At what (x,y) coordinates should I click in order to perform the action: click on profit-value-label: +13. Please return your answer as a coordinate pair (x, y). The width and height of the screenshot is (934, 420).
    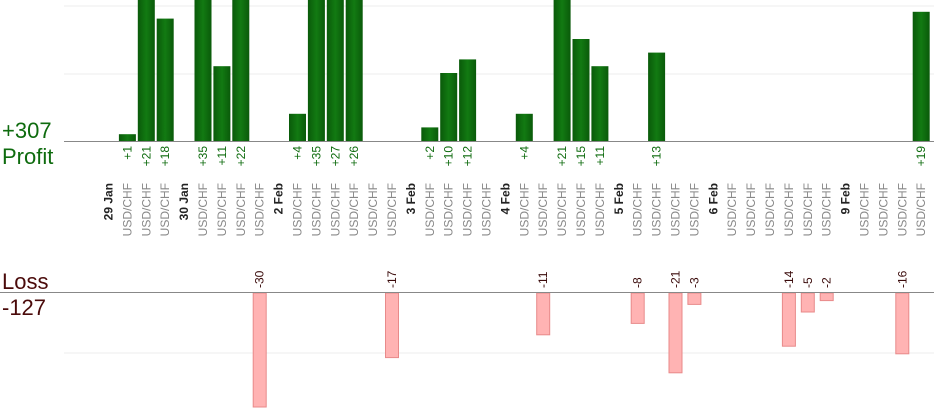
    Looking at the image, I should click on (657, 156).